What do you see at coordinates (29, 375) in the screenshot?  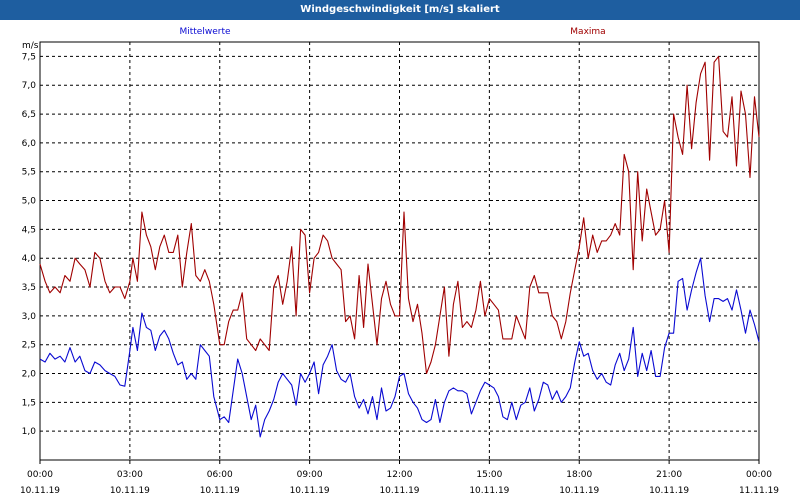 I see `y-tick-label: 2,0` at bounding box center [29, 375].